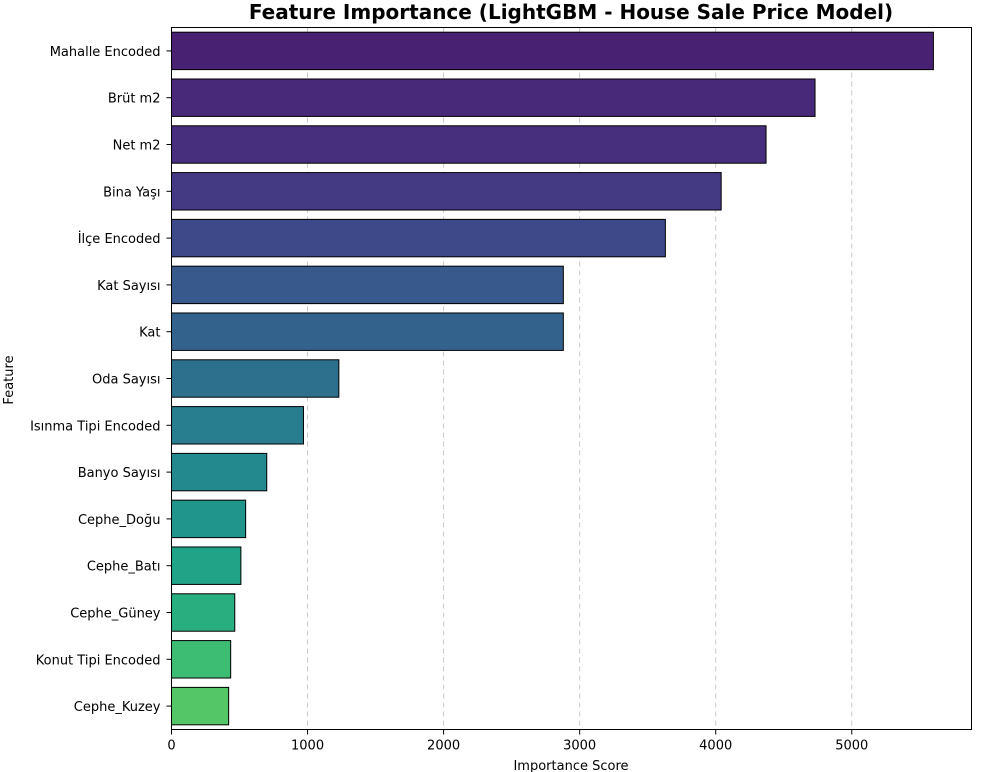 This screenshot has height=772, width=984. Describe the element at coordinates (131, 192) in the screenshot. I see `y-tick-label-3: Bina Yaşı` at that location.